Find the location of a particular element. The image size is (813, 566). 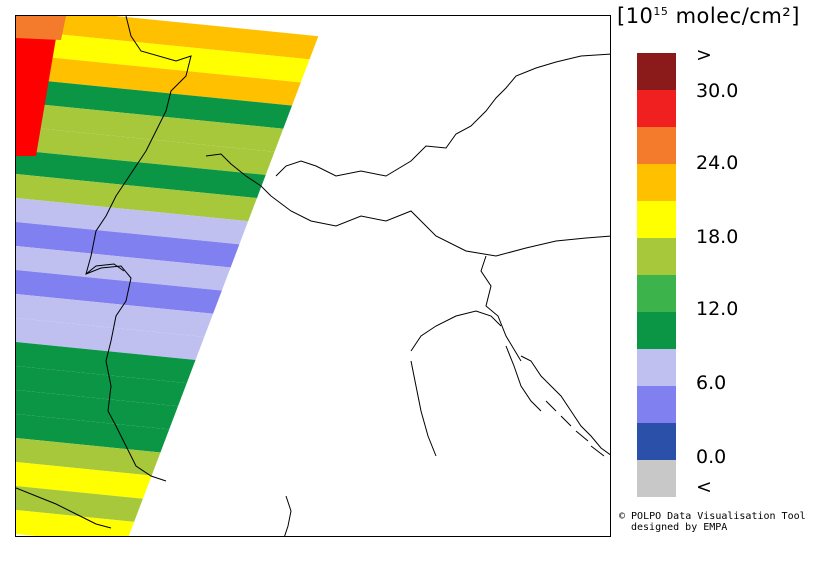

credit-line-2: designed by EMPA is located at coordinates (679, 527).